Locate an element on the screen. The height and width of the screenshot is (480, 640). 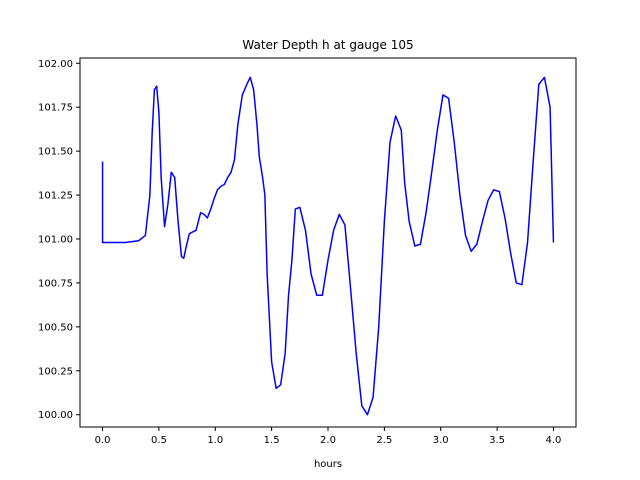
x-axis-label: hours is located at coordinates (328, 464).